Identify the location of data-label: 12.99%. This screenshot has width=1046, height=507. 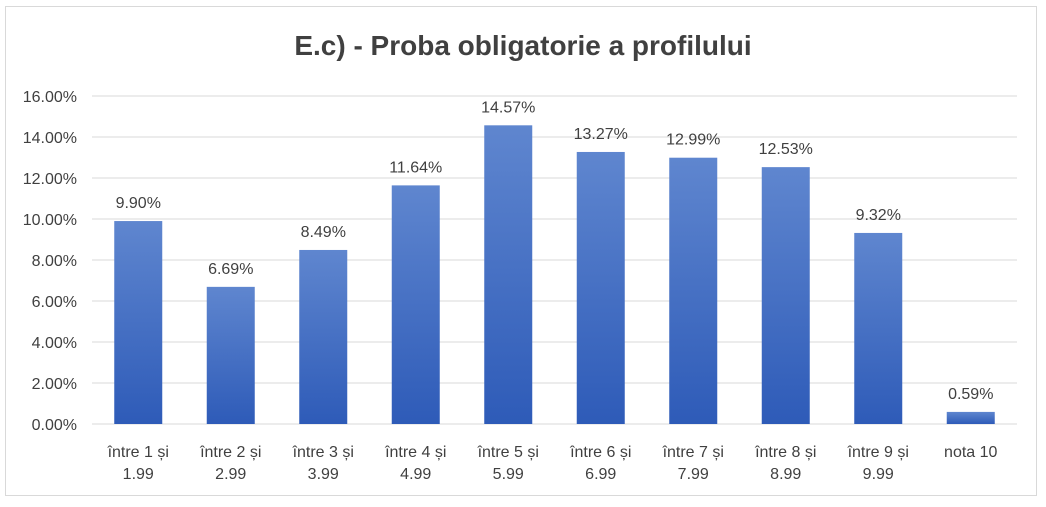
(693, 140).